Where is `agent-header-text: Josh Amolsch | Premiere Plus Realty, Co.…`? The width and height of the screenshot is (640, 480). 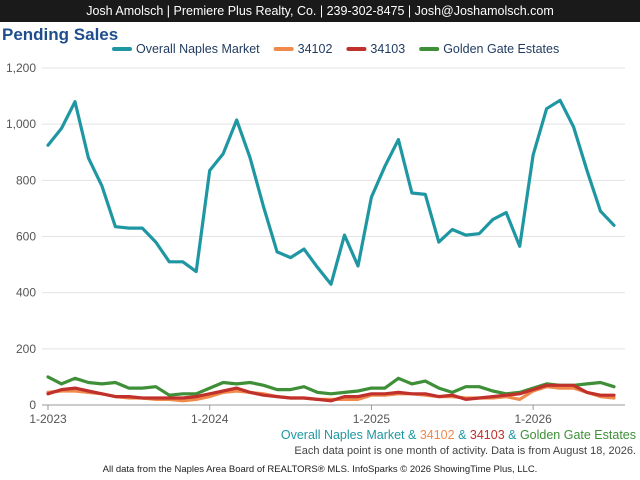 agent-header-text: Josh Amolsch | Premiere Plus Realty, Co.… is located at coordinates (320, 11).